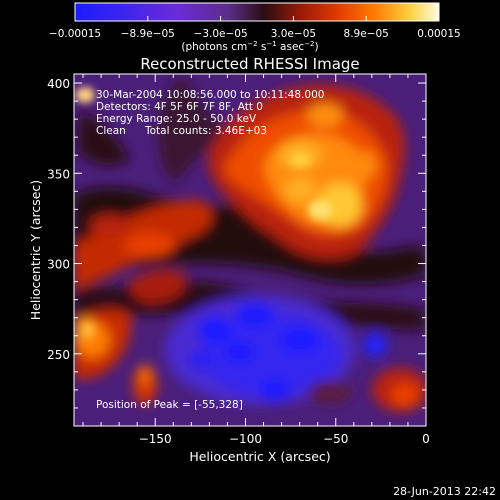 Image resolution: width=500 pixels, height=500 pixels. What do you see at coordinates (249, 64) in the screenshot?
I see `image-title: Reconstructed RHESSI Image` at bounding box center [249, 64].